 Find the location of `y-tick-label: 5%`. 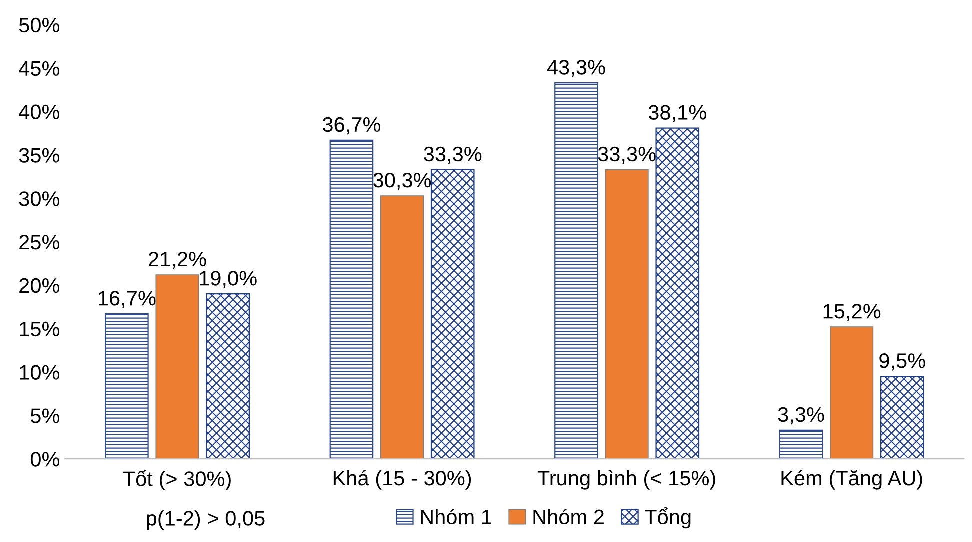

y-tick-label: 5% is located at coordinates (45, 416).